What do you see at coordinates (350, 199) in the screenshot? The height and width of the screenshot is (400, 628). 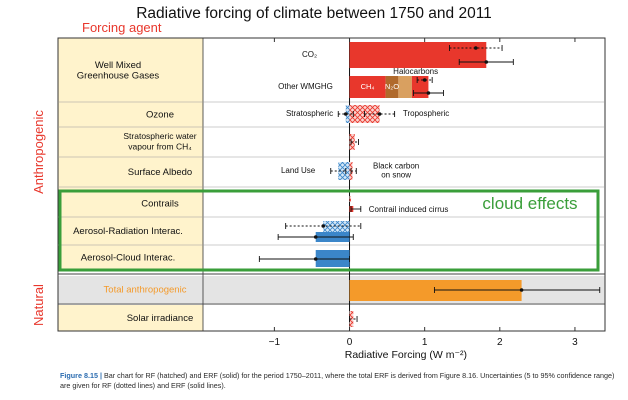 I see `contrail-rf-bar` at bounding box center [350, 199].